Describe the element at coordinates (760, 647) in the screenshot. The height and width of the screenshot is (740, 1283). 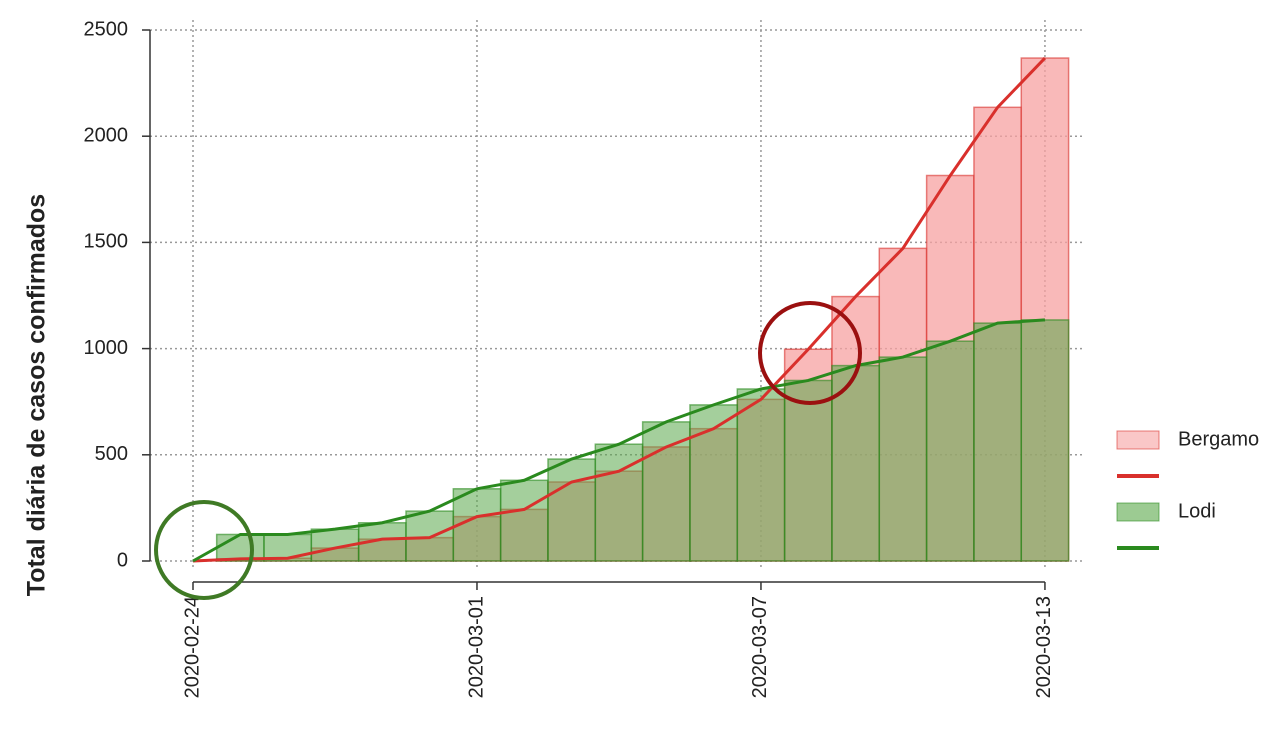
I see `x-tick-label: 2020-03-07` at that location.